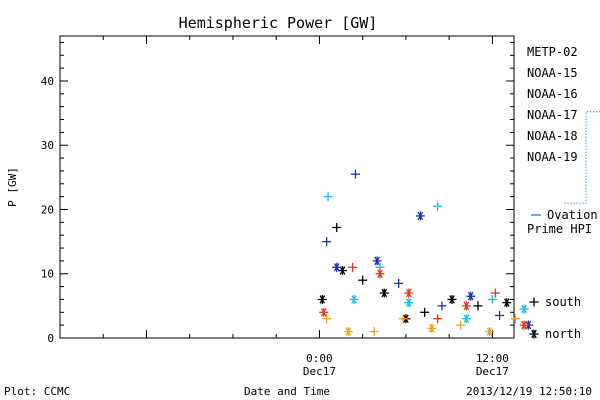 Image resolution: width=600 pixels, height=400 pixels. What do you see at coordinates (37, 391) in the screenshot?
I see `footer-plot-credit: Plot: CCMC` at bounding box center [37, 391].